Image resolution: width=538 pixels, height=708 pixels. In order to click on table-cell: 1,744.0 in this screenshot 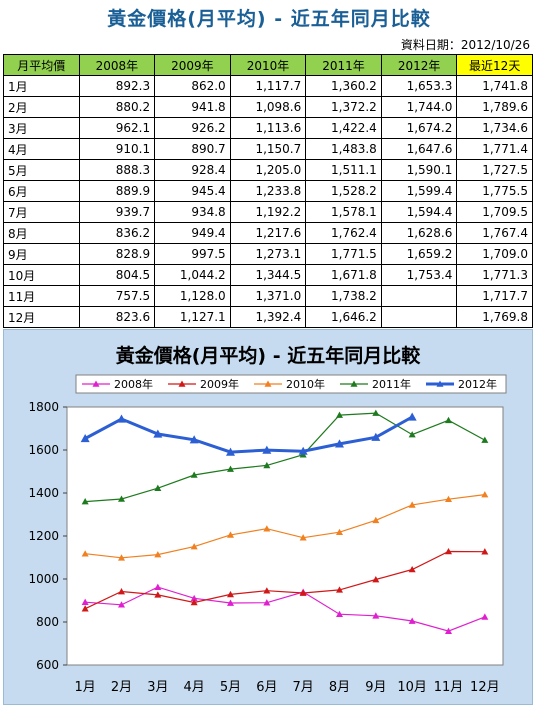, I will do `click(419, 107)`.